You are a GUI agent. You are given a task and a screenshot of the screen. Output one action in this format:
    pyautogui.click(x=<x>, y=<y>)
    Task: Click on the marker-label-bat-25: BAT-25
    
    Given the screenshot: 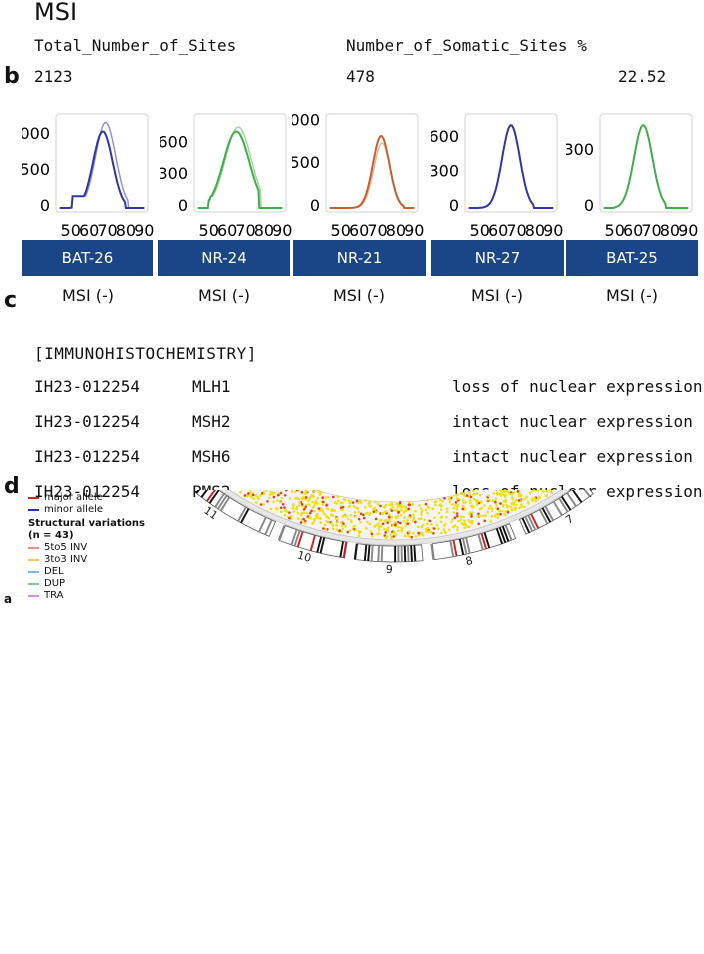 What is the action you would take?
    pyautogui.click(x=632, y=258)
    